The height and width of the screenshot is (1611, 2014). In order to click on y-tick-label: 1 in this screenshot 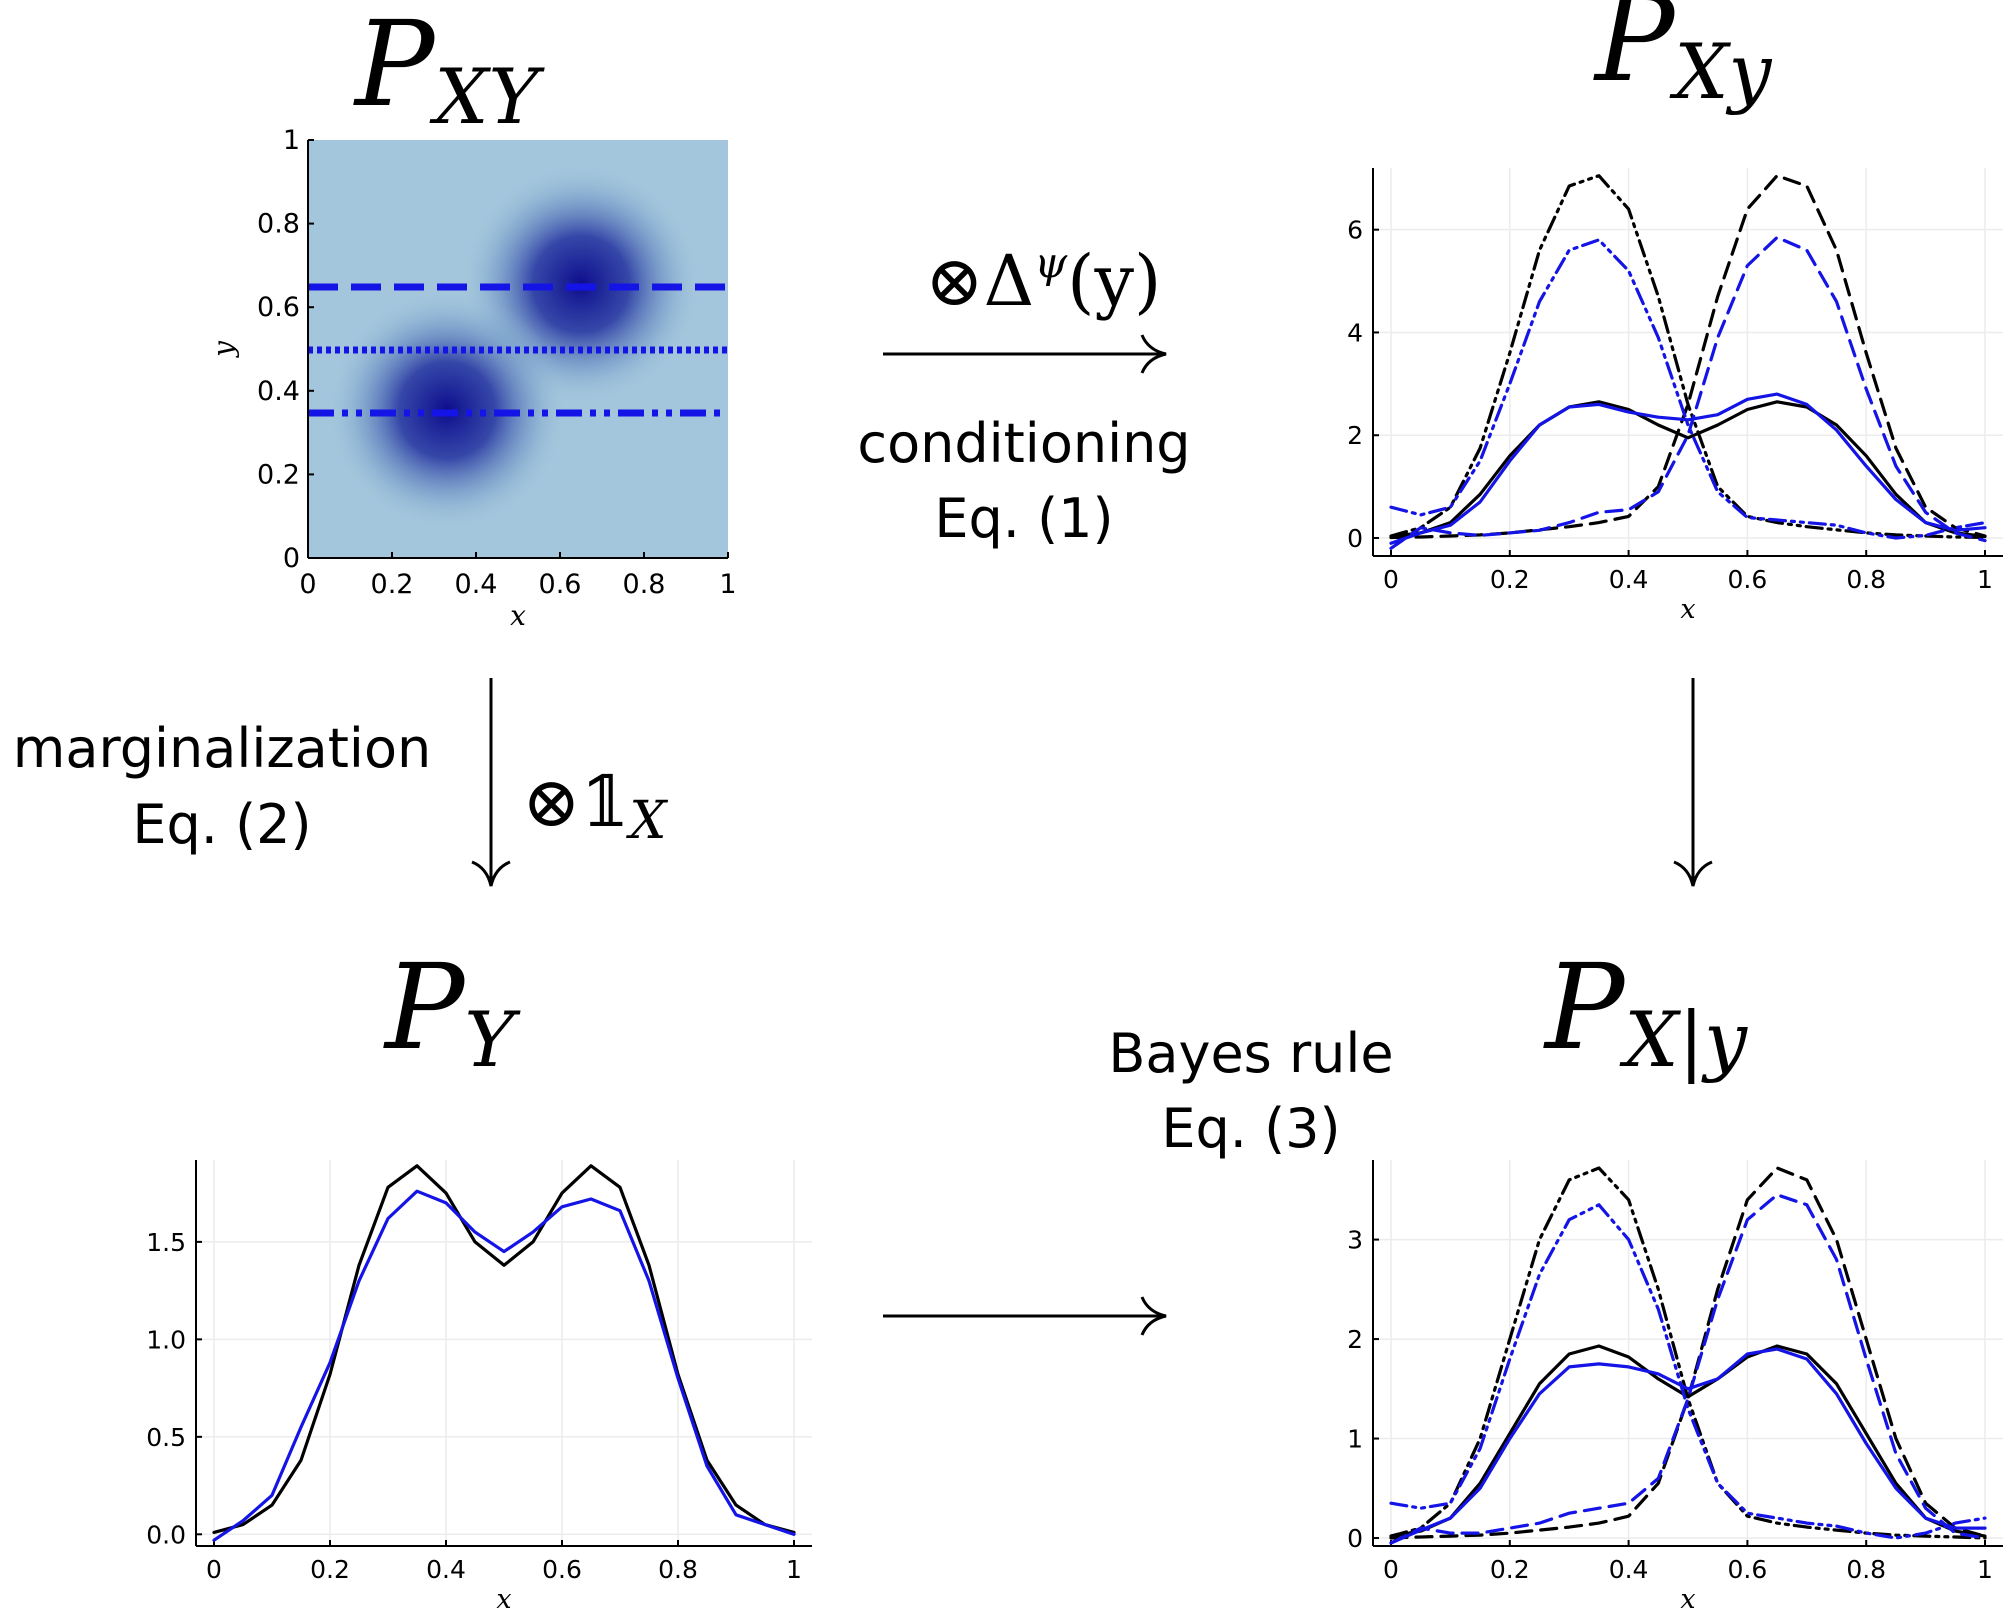, I will do `click(1355, 1439)`.